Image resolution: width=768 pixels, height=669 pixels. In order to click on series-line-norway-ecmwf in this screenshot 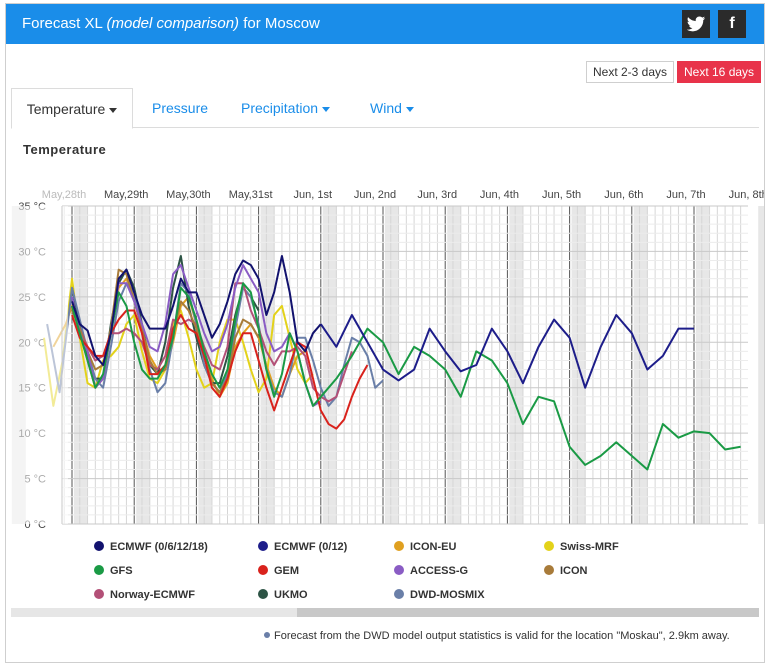, I will do `click(212, 342)`.